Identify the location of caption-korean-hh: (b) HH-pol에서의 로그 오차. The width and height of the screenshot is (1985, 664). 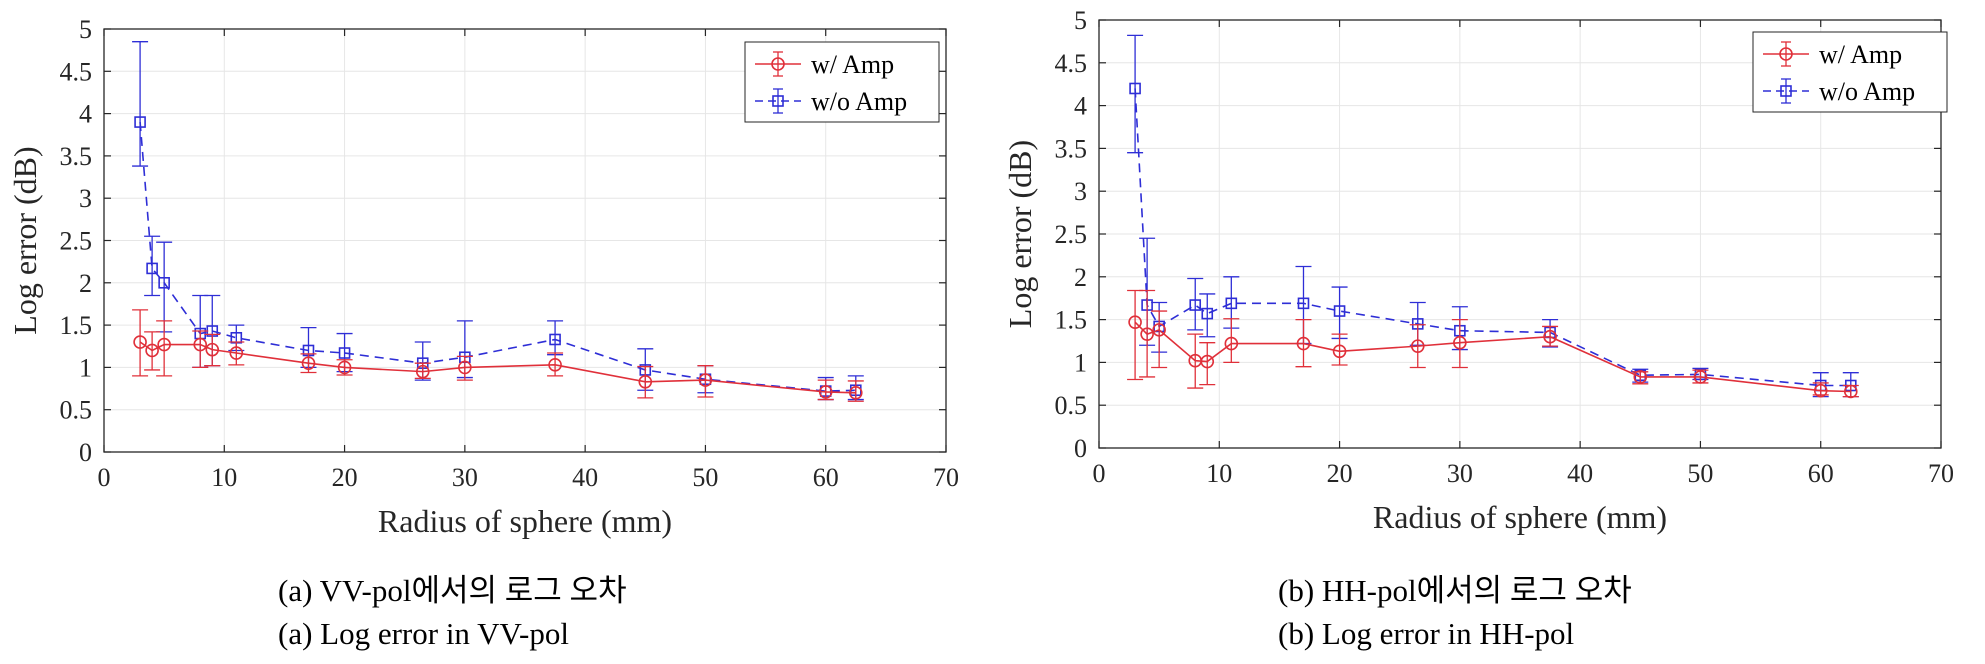
(1455, 590).